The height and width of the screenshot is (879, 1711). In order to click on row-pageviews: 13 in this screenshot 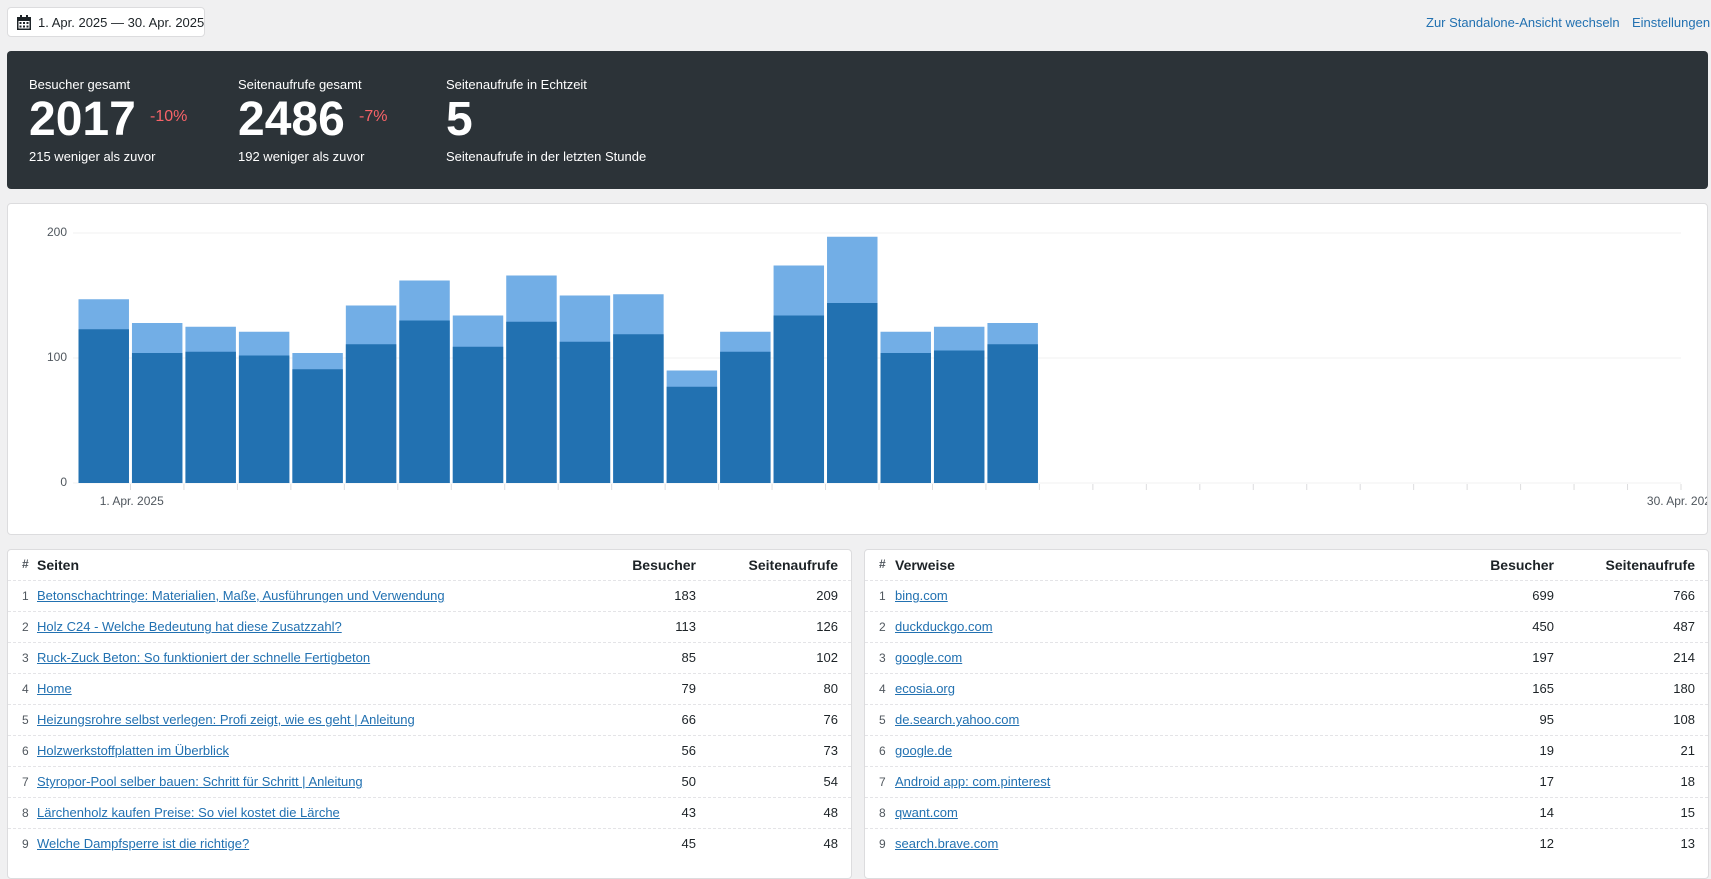, I will do `click(1687, 843)`.